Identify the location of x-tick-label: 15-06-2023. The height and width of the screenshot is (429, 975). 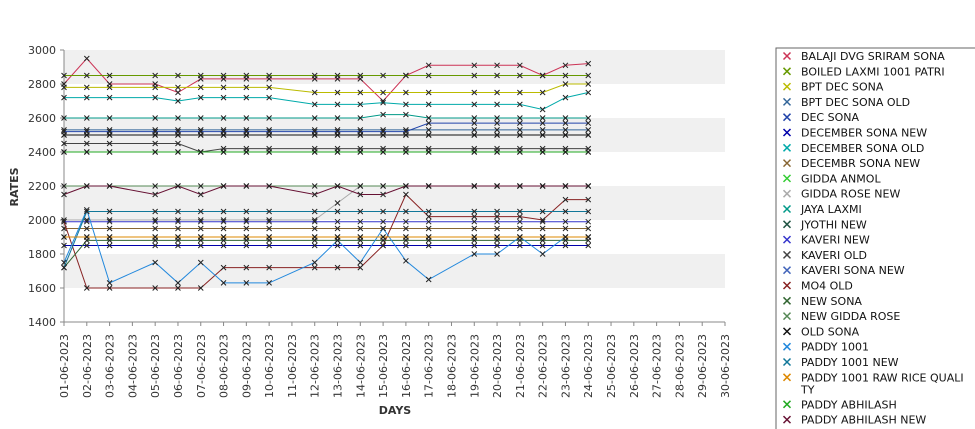
(383, 366).